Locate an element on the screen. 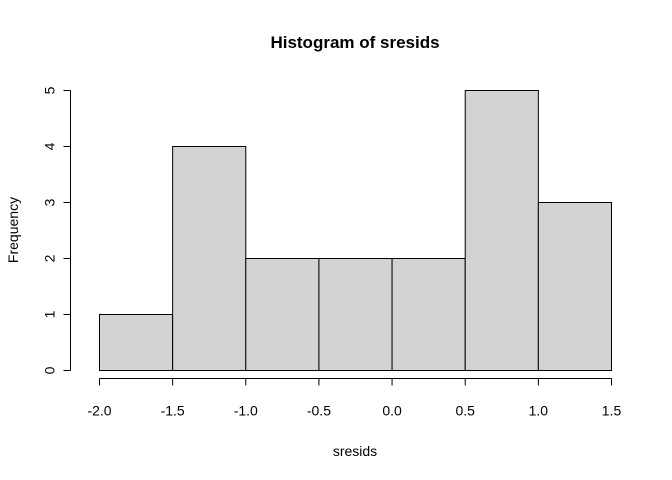 The width and height of the screenshot is (672, 480). x-tick-label: -0.5 is located at coordinates (319, 411).